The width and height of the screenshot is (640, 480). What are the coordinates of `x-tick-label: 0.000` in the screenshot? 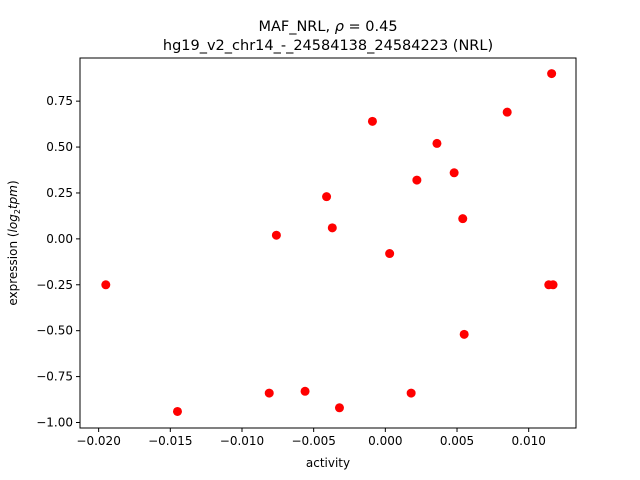 It's located at (385, 441).